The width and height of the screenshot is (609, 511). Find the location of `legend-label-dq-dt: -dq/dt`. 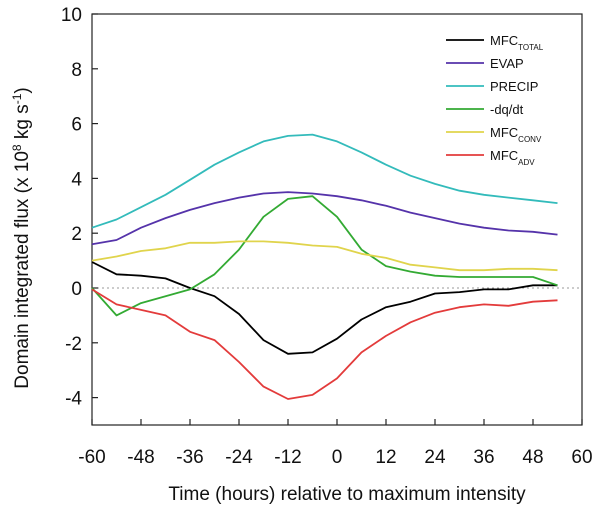

legend-label-dq-dt: -dq/dt is located at coordinates (507, 109).